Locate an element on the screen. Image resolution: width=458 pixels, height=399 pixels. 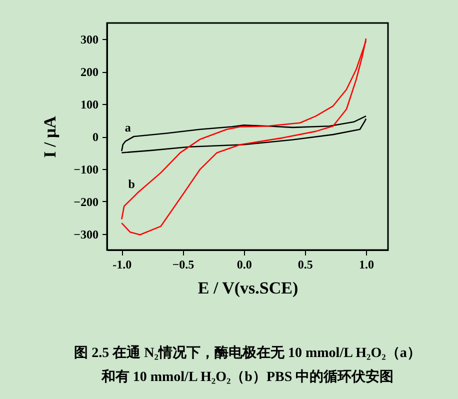
y-tick-label: 0 is located at coordinates (95, 137).